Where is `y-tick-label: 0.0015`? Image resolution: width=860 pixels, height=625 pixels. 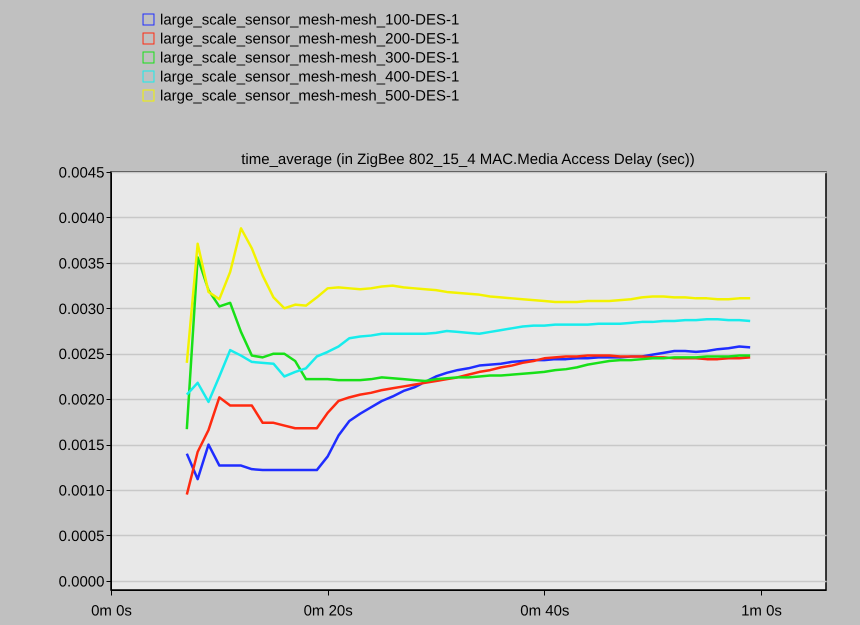
y-tick-label: 0.0015 is located at coordinates (81, 445).